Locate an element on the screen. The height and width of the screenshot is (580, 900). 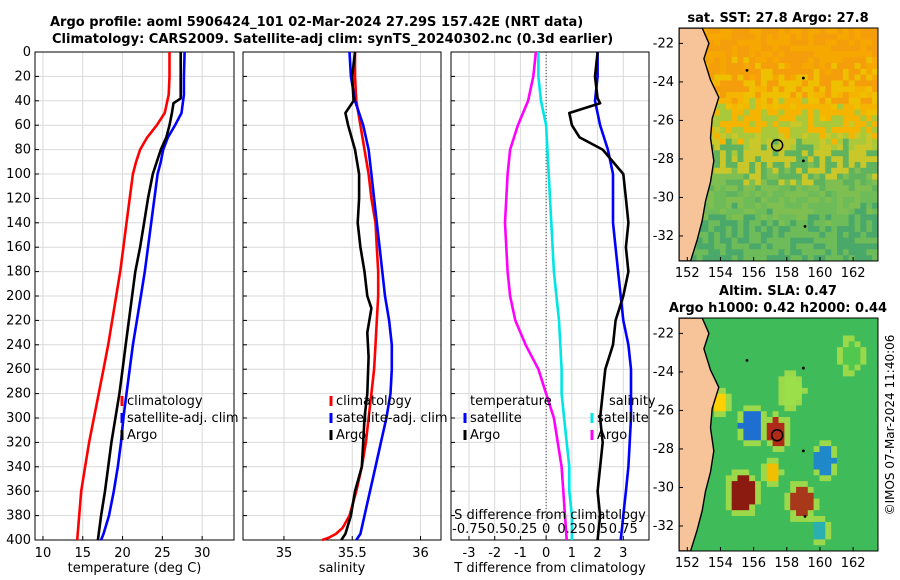
x-tick-label: -3 is located at coordinates (469, 553).